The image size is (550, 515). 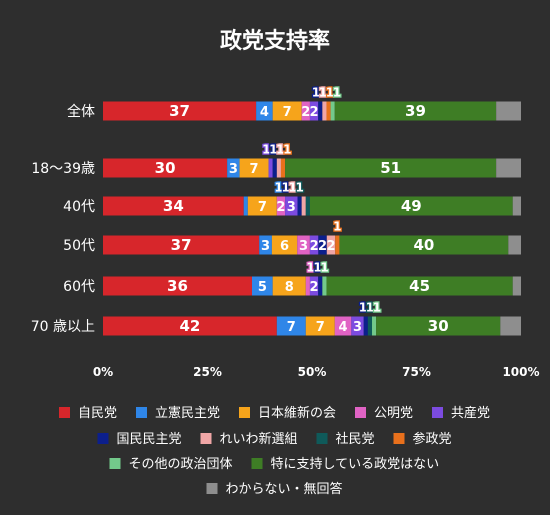 I want to click on legend-label: 共産党, so click(x=470, y=413).